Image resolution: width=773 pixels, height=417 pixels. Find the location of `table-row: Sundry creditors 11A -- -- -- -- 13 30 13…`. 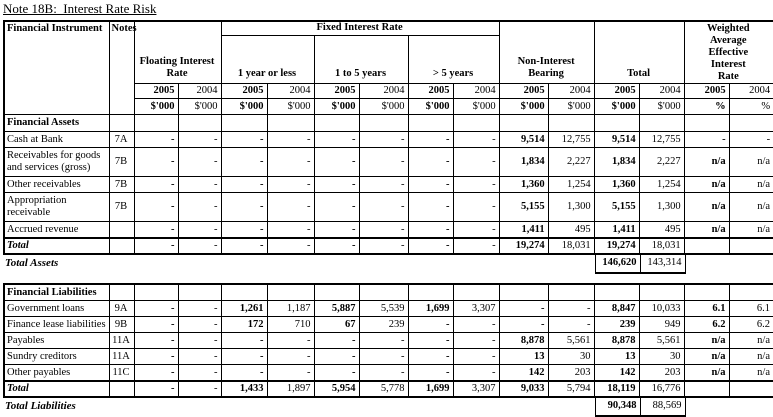

table-row: Sundry creditors 11A -- -- -- -- 13 30 13… is located at coordinates (388, 357).